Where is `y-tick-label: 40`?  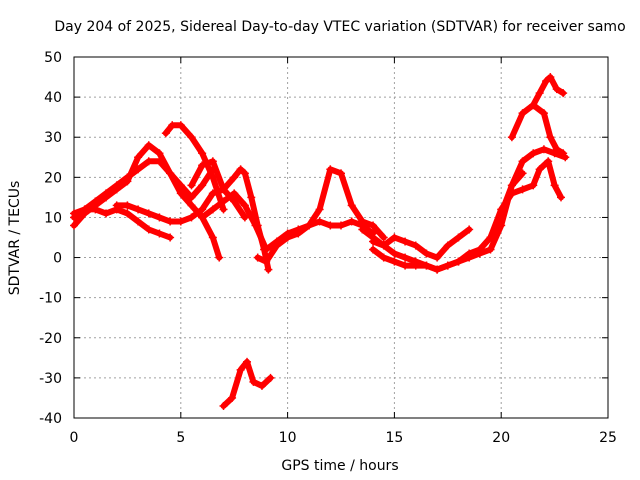
y-tick-label: 40 is located at coordinates (53, 98).